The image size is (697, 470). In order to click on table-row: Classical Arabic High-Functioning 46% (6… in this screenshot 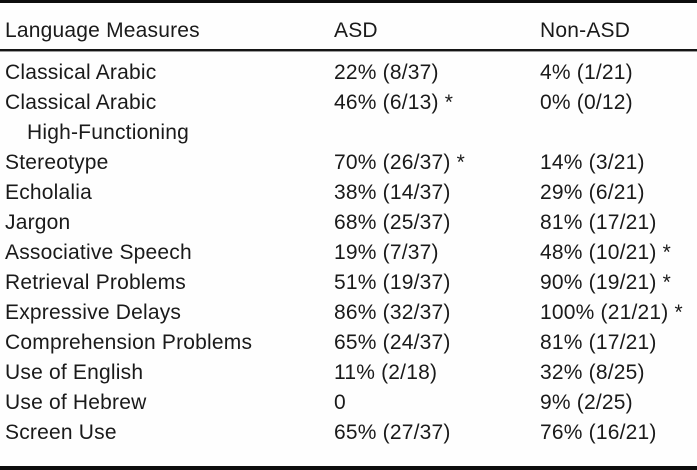, I will do `click(349, 118)`.